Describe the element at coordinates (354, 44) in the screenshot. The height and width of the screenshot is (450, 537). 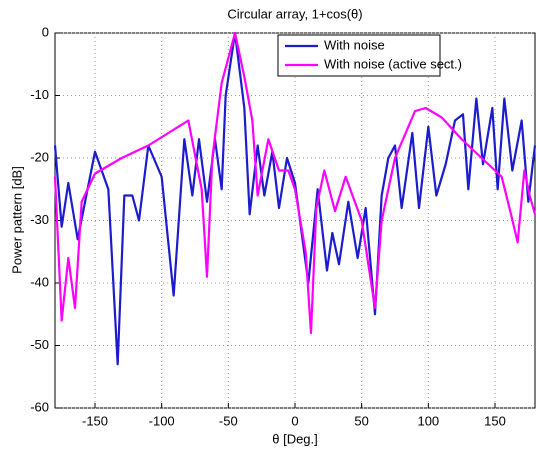
I see `legend-label: With noise` at that location.